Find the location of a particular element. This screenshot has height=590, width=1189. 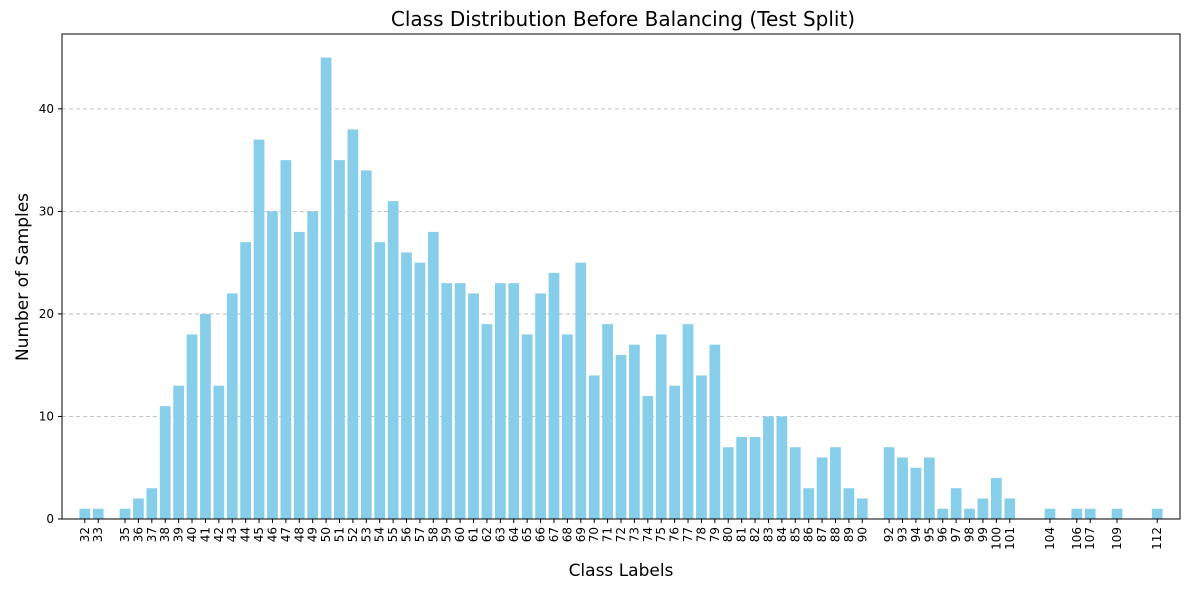

x-tick-label: 58 is located at coordinates (433, 534).